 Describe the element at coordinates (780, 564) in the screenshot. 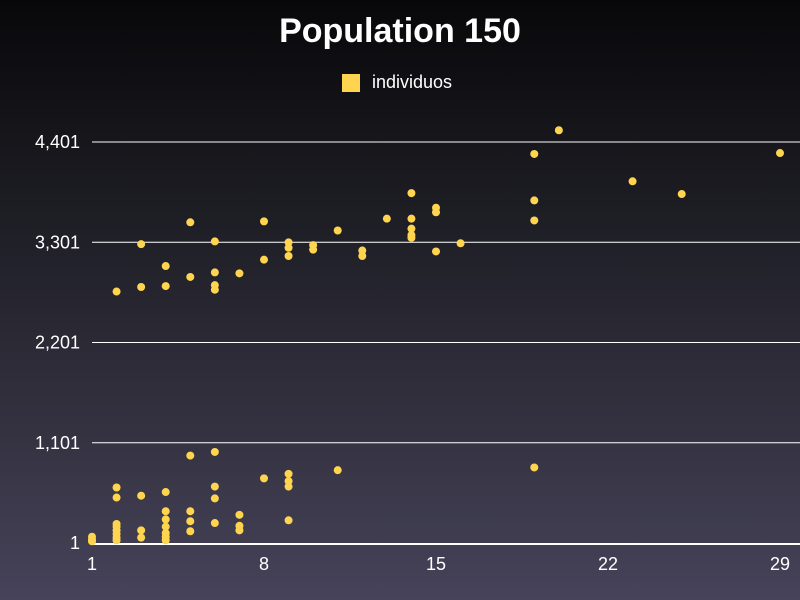

I see `x-tick-label: 29` at that location.